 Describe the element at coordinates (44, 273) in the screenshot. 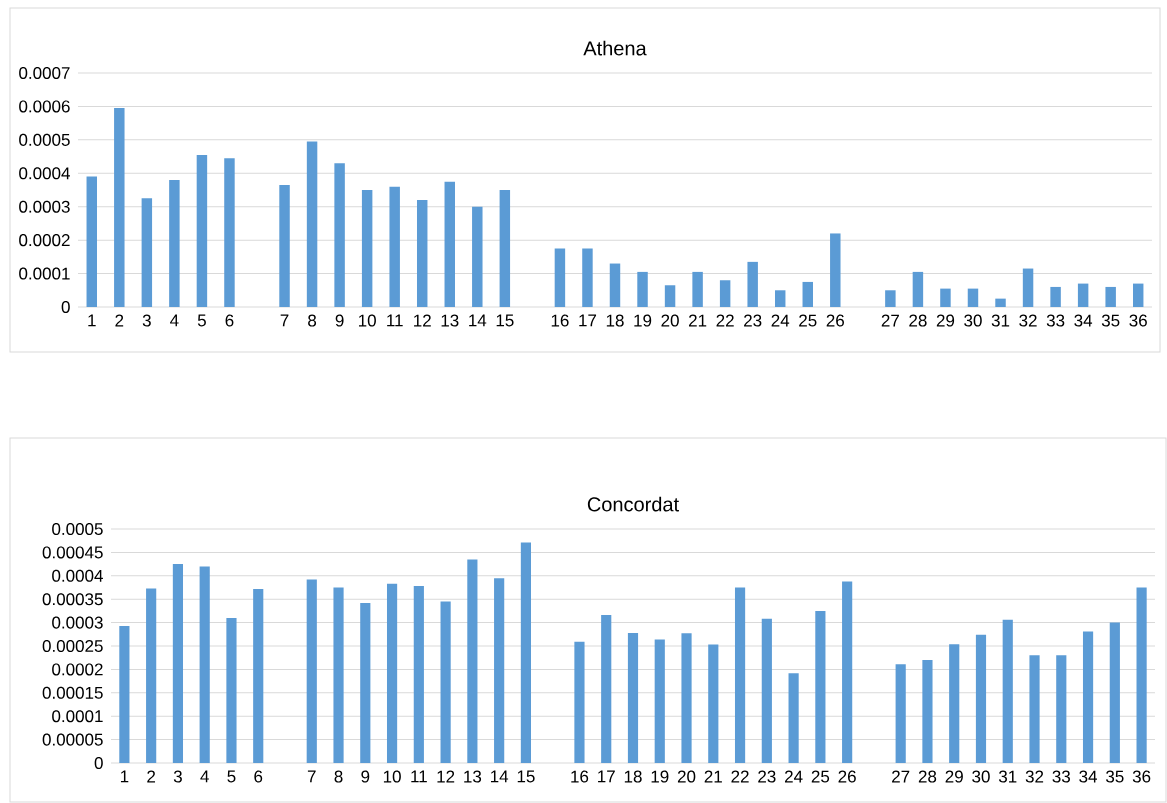

I see `y-tick-label: 0.0001` at that location.